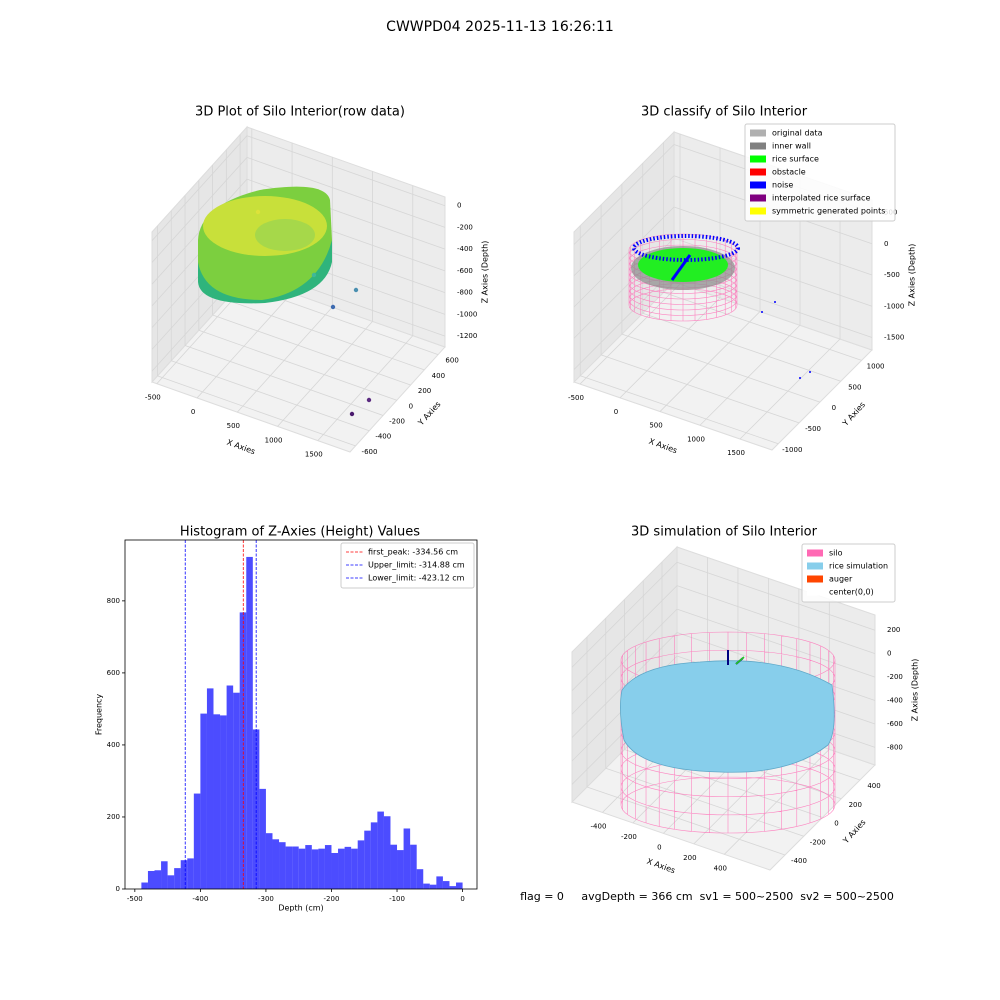 This screenshot has width=1000, height=1000. I want to click on y-axis-label: Frequency, so click(99, 715).